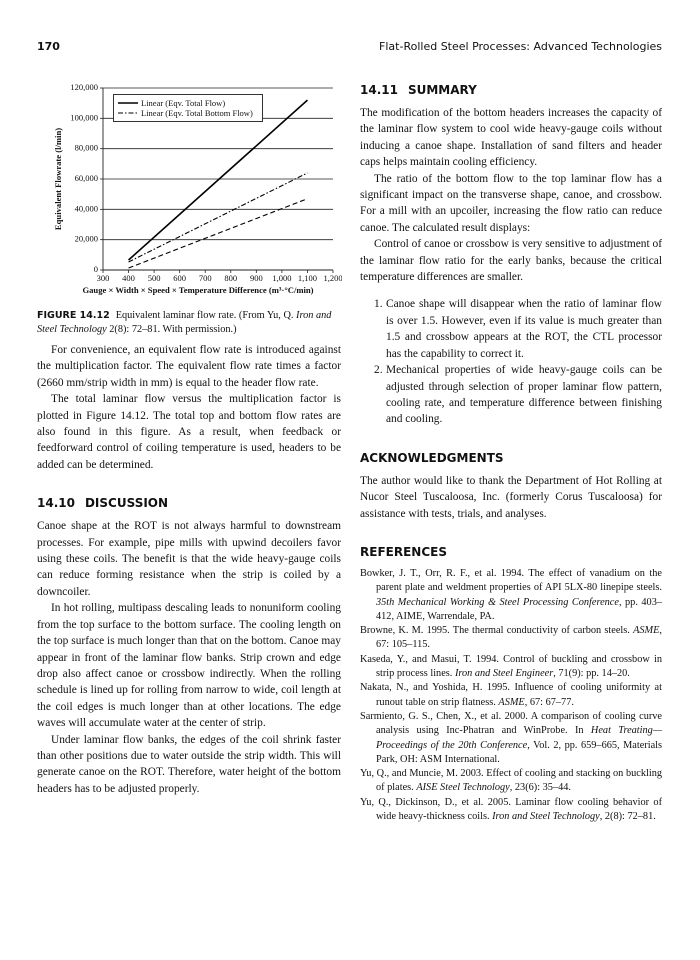 The height and width of the screenshot is (960, 700). What do you see at coordinates (179, 278) in the screenshot?
I see `x-tick-label: 600` at bounding box center [179, 278].